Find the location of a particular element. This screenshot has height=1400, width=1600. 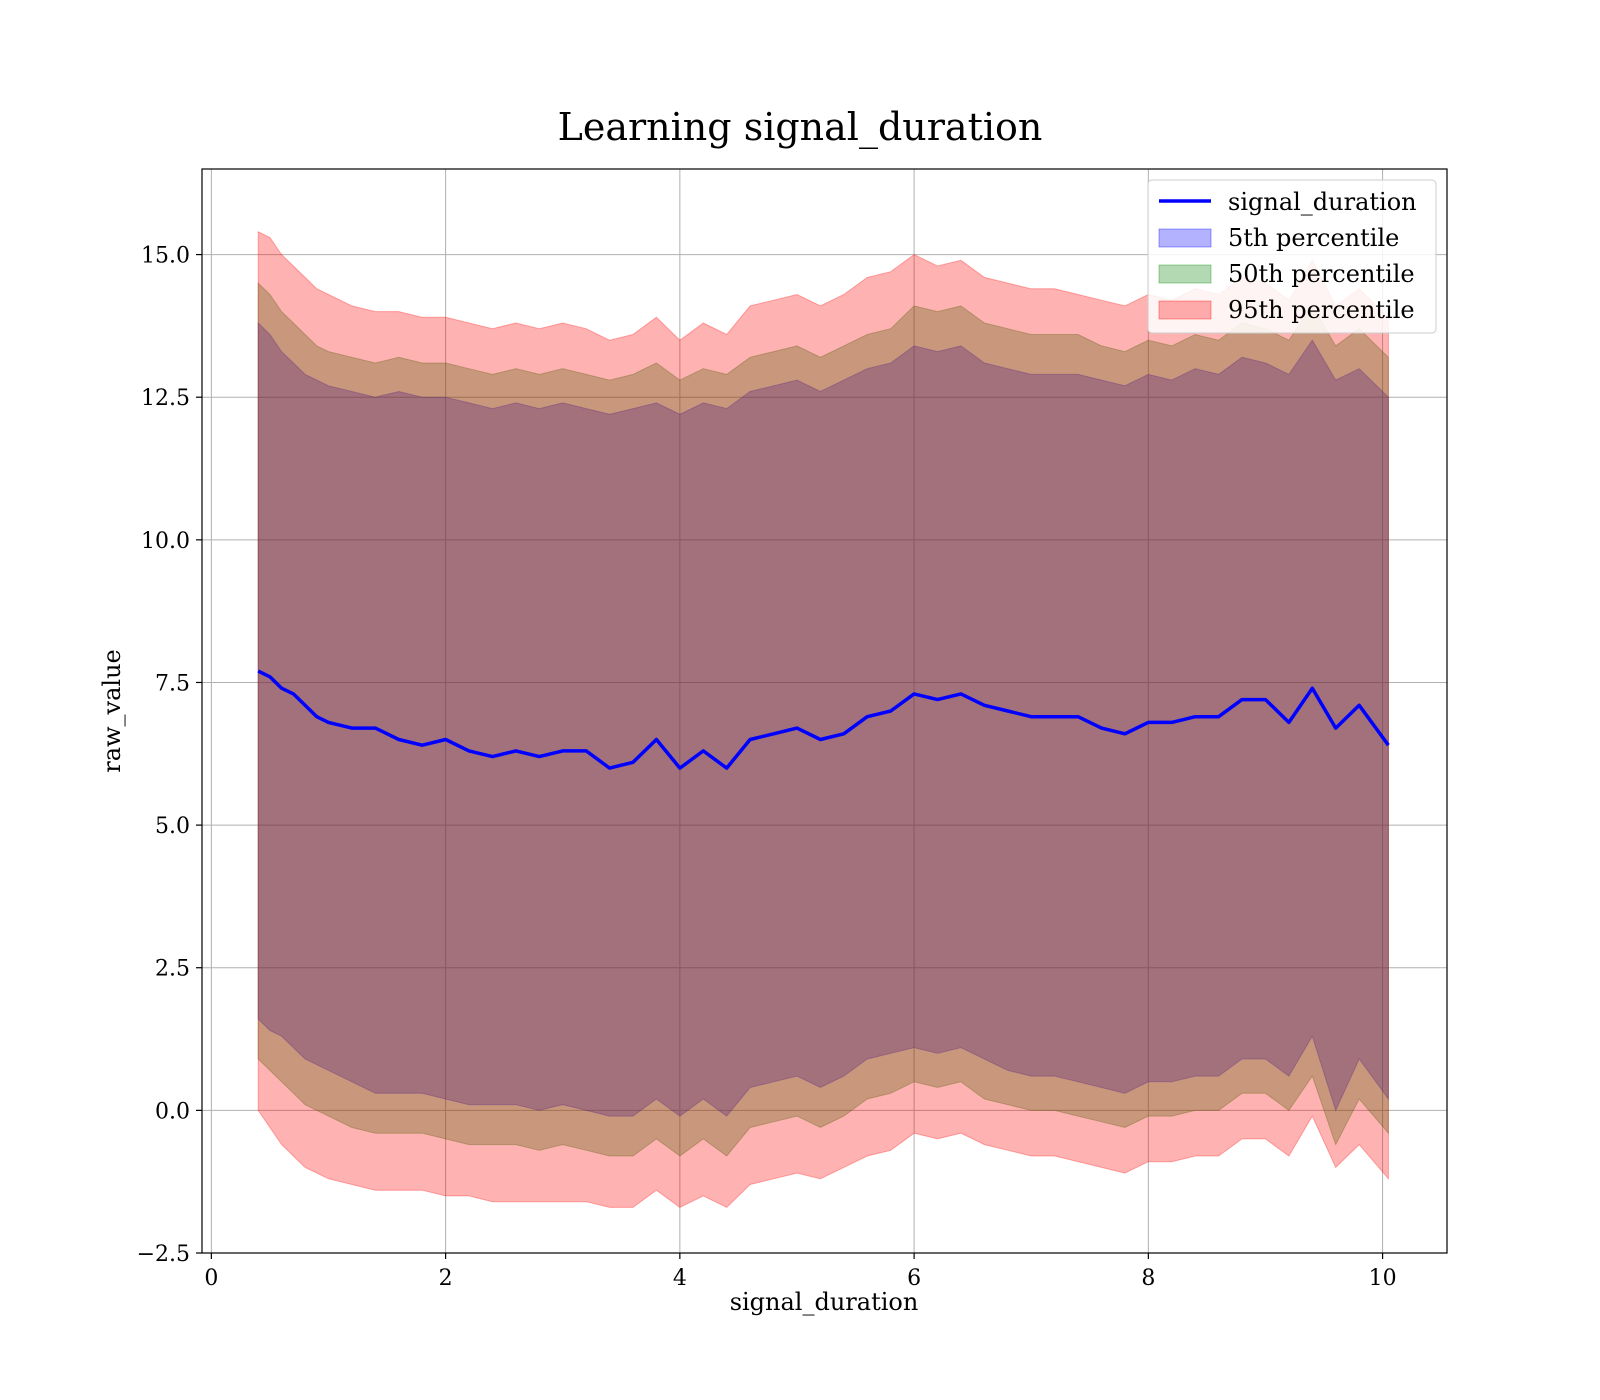

chart-title: Learning signal_duration is located at coordinates (800, 127).